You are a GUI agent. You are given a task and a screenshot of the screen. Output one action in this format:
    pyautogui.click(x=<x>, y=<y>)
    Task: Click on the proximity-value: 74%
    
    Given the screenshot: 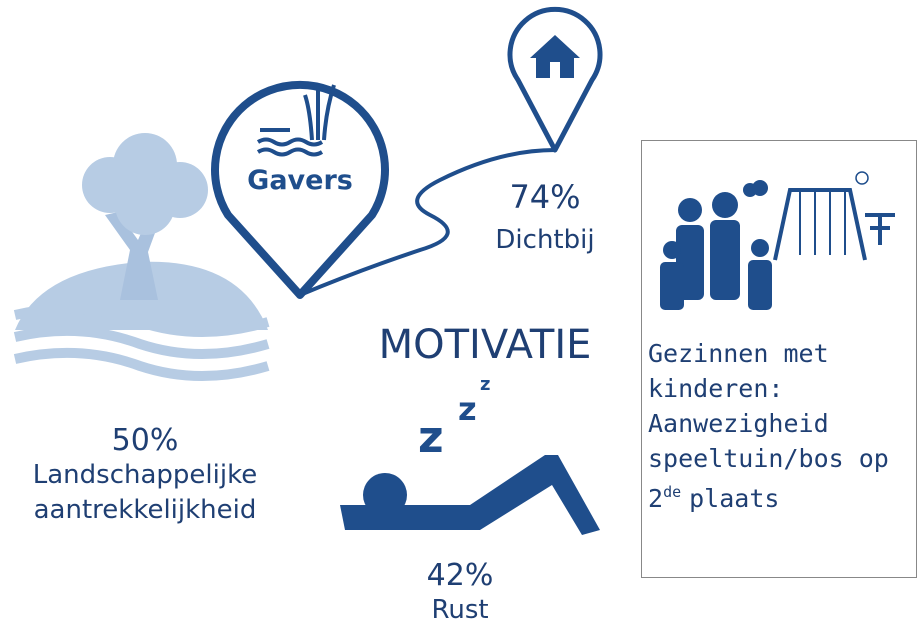 What is the action you would take?
    pyautogui.click(x=544, y=197)
    